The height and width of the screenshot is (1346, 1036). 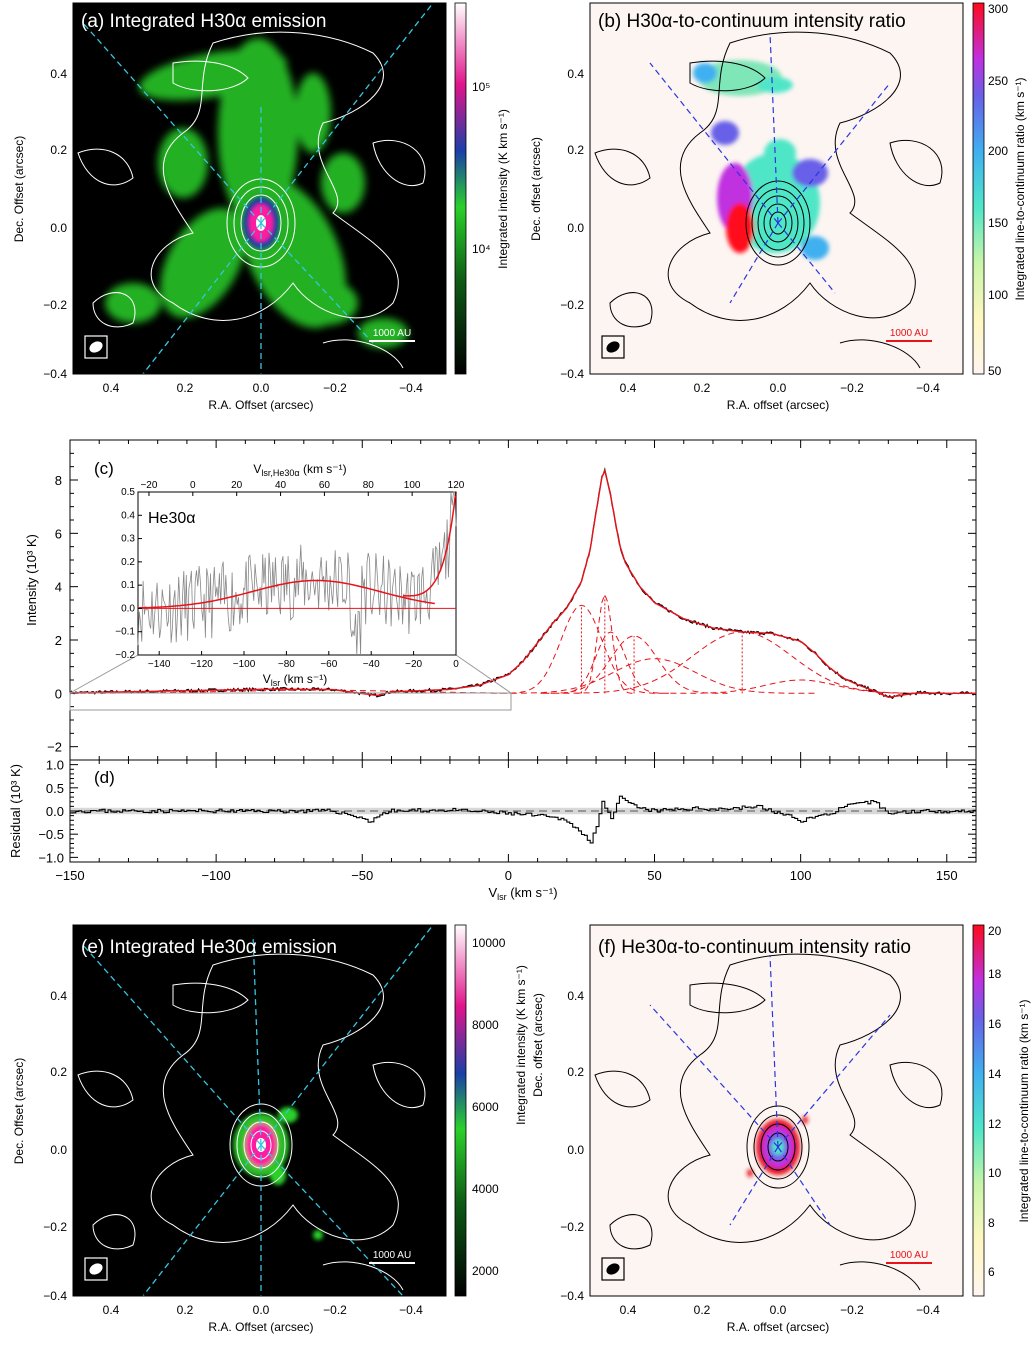 I want to click on panel-c-inset-top-xtick: 100, so click(x=412, y=485).